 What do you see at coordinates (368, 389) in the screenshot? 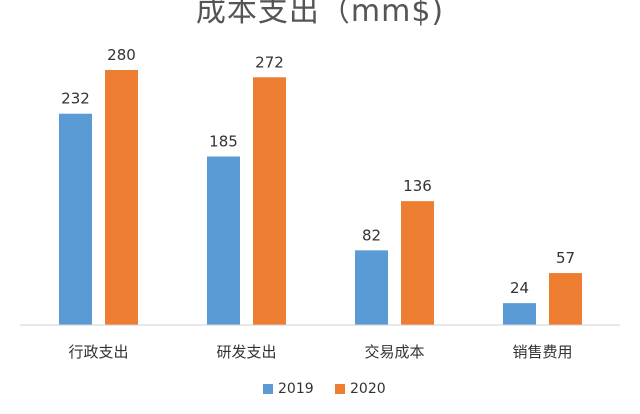
I see `legend-label-2020: 2020` at bounding box center [368, 389].